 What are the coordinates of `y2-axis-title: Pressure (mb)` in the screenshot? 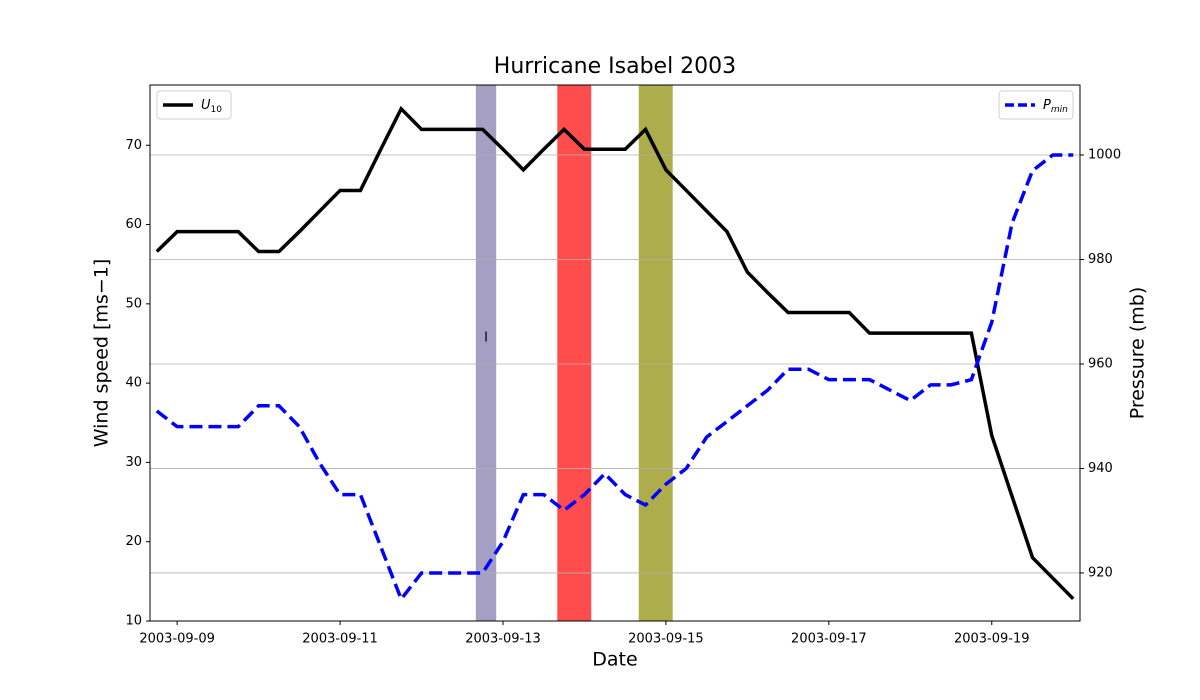 It's located at (1138, 353).